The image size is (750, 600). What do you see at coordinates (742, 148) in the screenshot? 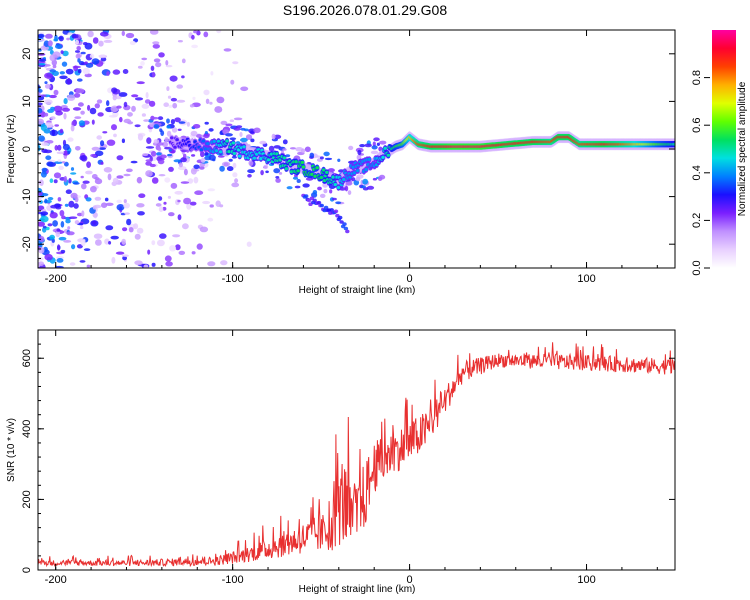
I see `colorbar-label: Normalized spectral amplitude` at bounding box center [742, 148].